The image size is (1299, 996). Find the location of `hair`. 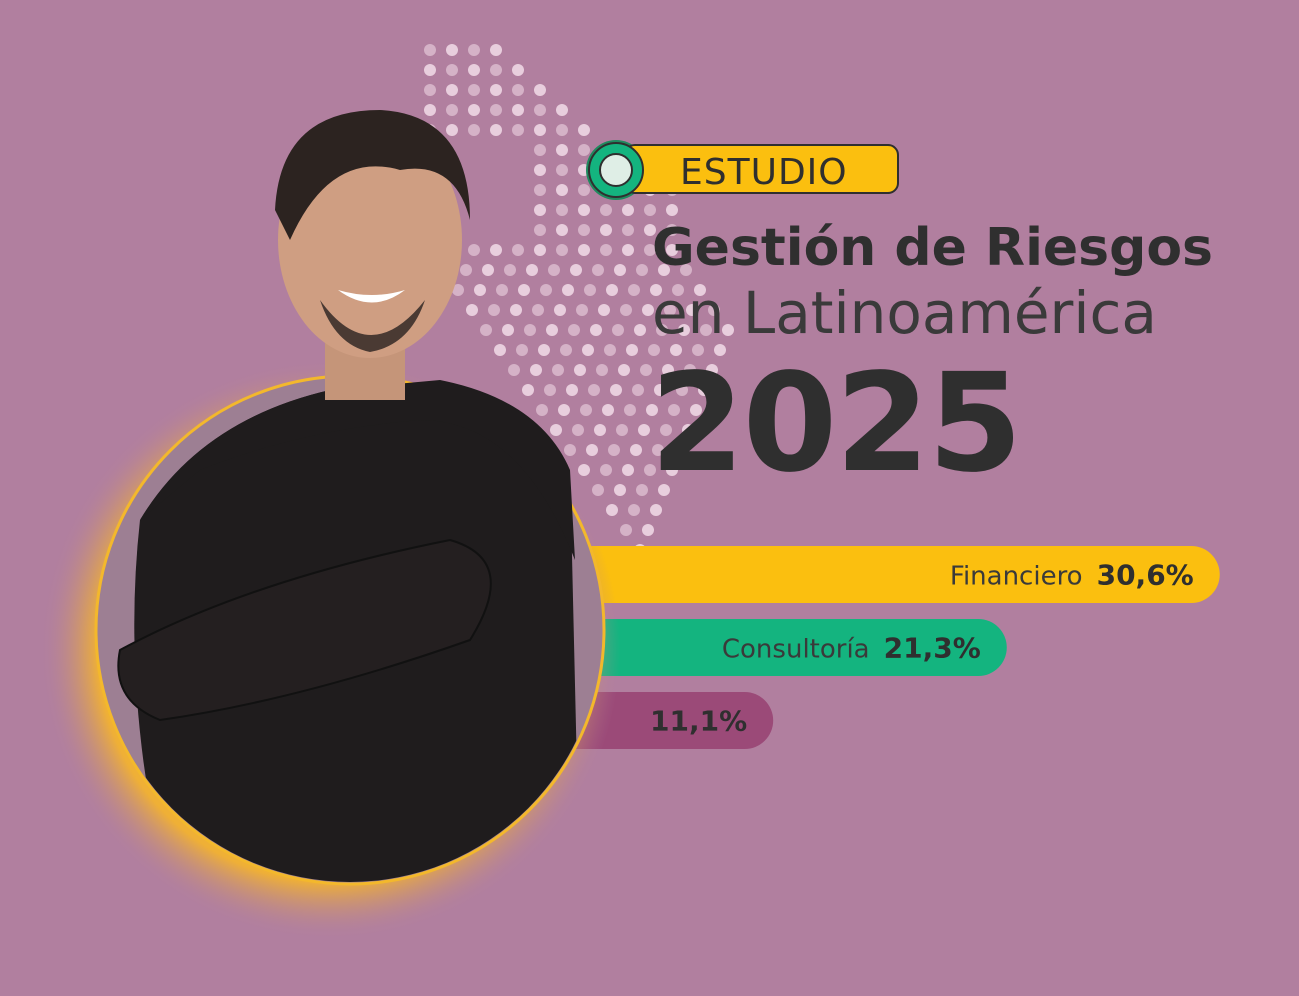

hair is located at coordinates (372, 175).